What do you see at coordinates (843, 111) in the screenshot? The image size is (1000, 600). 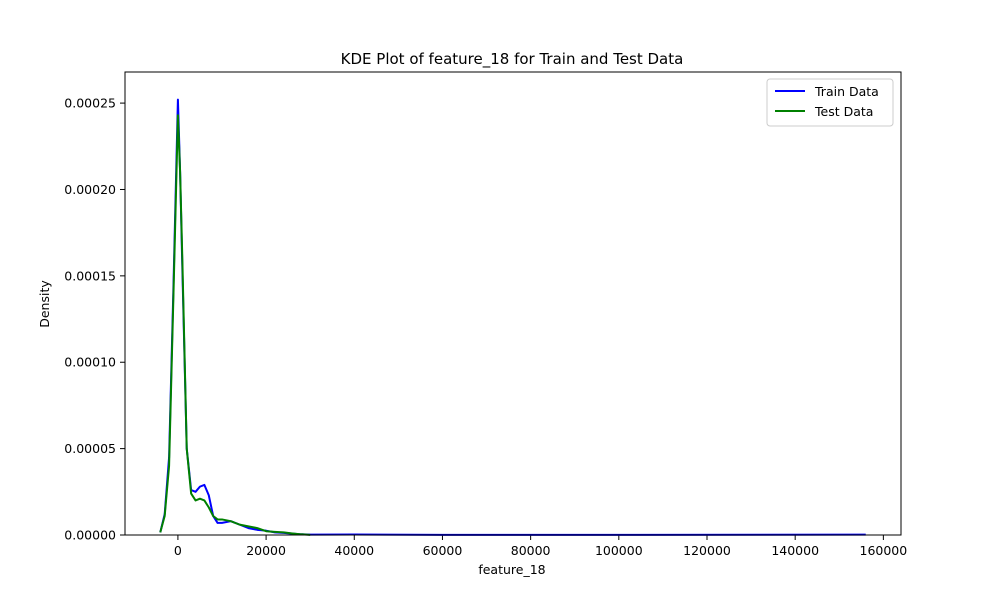 I see `legend-test-label: Test Data` at bounding box center [843, 111].